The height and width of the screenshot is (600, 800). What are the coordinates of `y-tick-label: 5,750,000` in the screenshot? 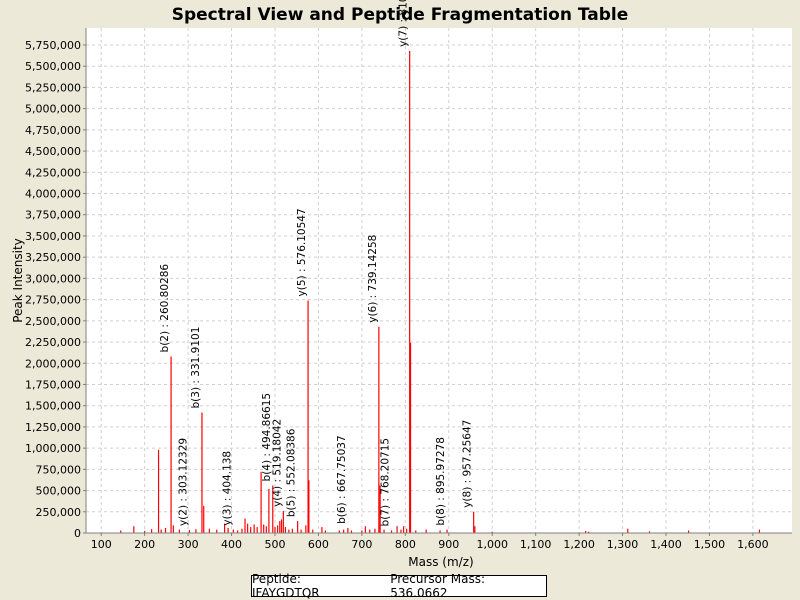 It's located at (53, 45).